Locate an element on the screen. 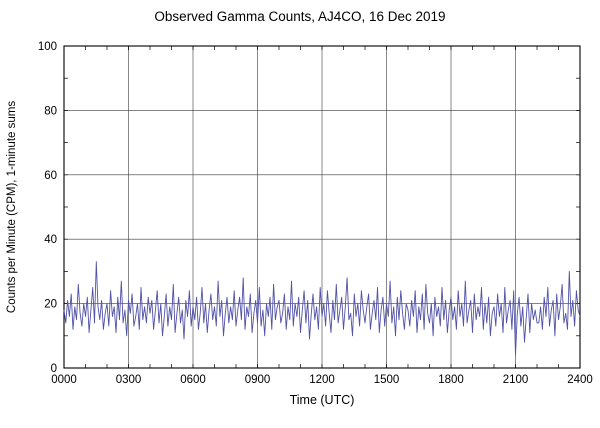 Image resolution: width=600 pixels, height=428 pixels. y-tick-label: 40 is located at coordinates (50, 240).